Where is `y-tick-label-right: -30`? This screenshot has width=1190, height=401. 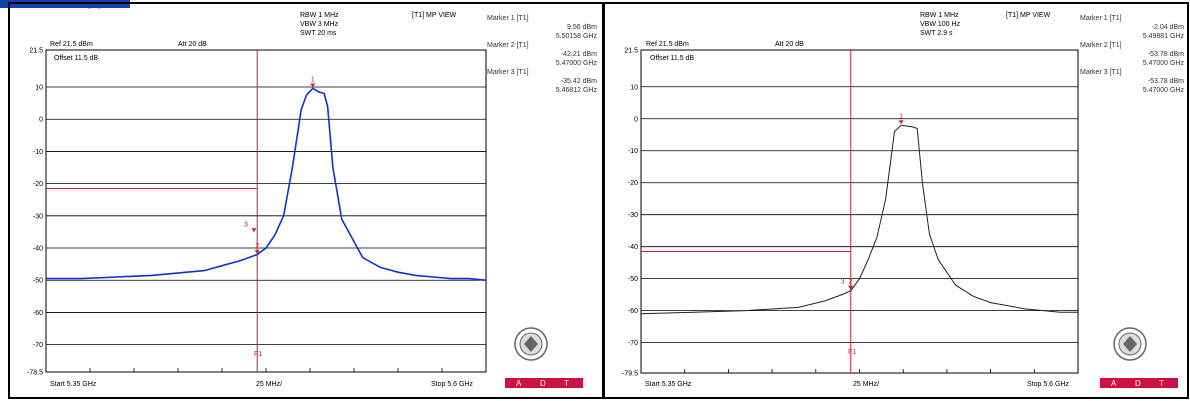 y-tick-label-right: -30 is located at coordinates (633, 215).